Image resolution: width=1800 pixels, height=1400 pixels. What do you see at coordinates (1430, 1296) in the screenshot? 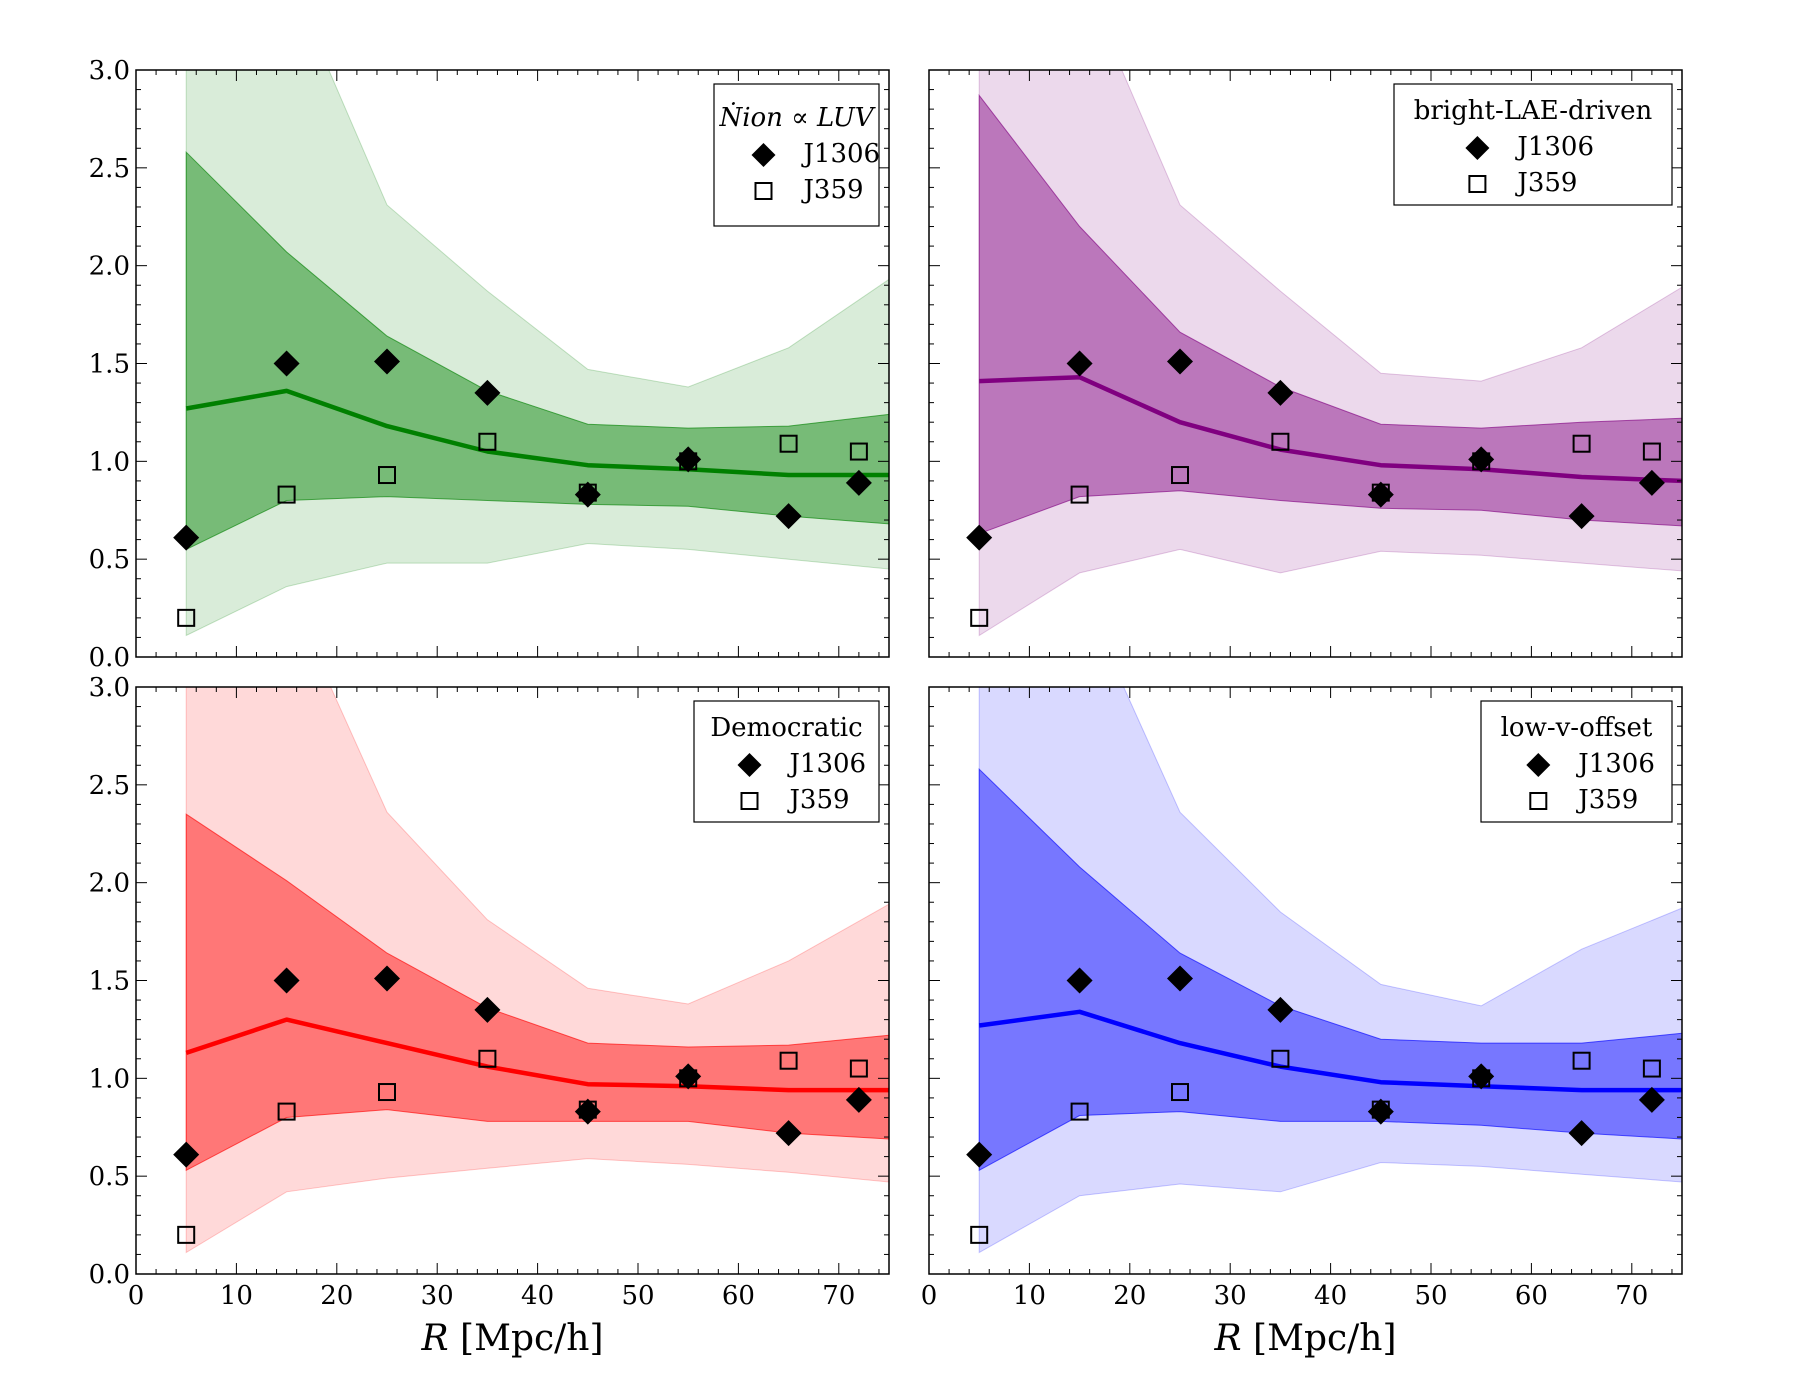
I see `x-tick-label: 50` at bounding box center [1430, 1296].